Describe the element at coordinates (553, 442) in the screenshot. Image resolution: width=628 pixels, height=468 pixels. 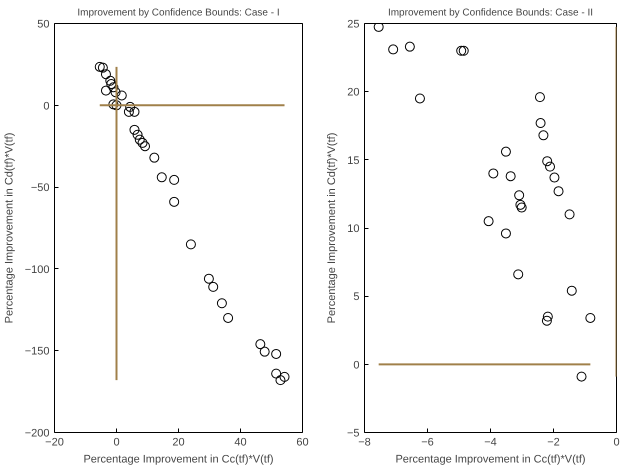
I see `x-tick-label: −2` at that location.